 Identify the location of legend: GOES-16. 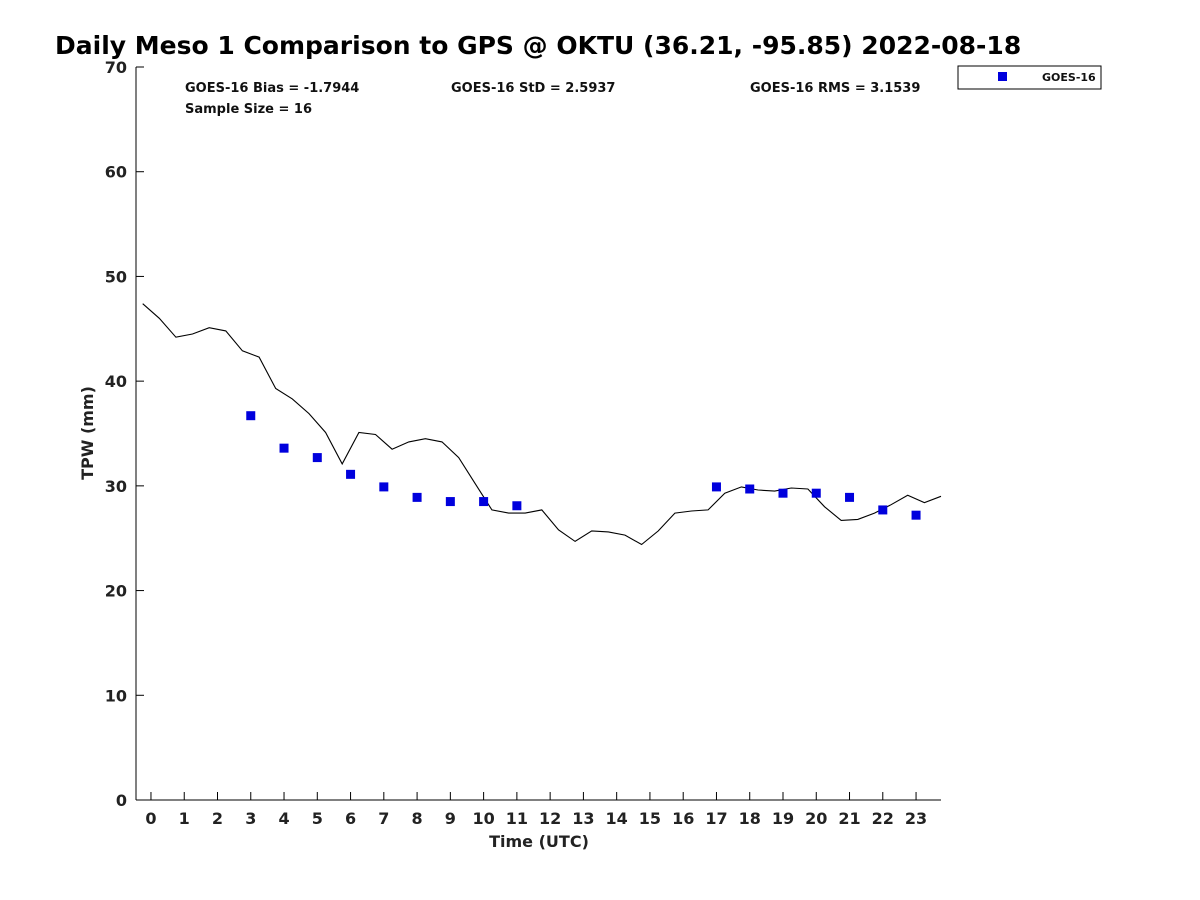
(1029, 77).